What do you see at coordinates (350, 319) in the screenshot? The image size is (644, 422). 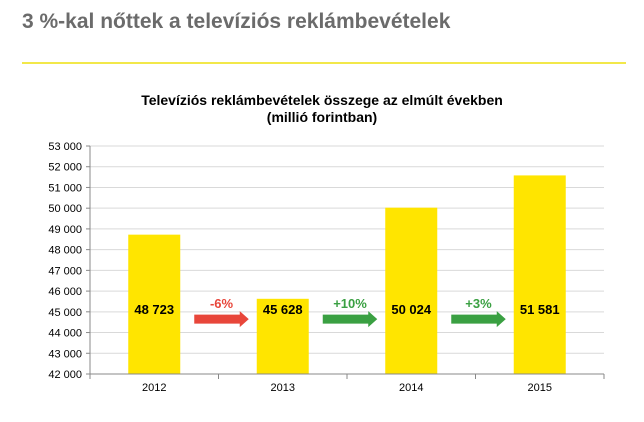 I see `change-arrow-2013-2014` at bounding box center [350, 319].